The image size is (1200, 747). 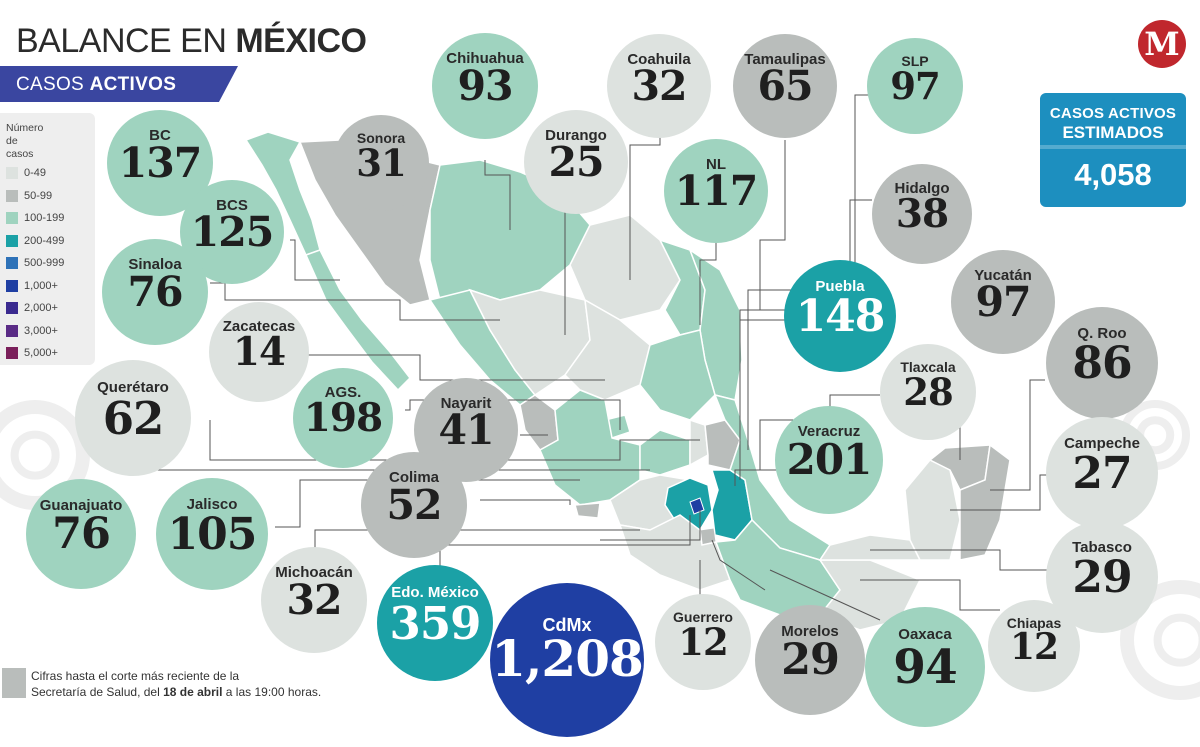 I want to click on legend-title-line2: de, so click(x=12, y=141).